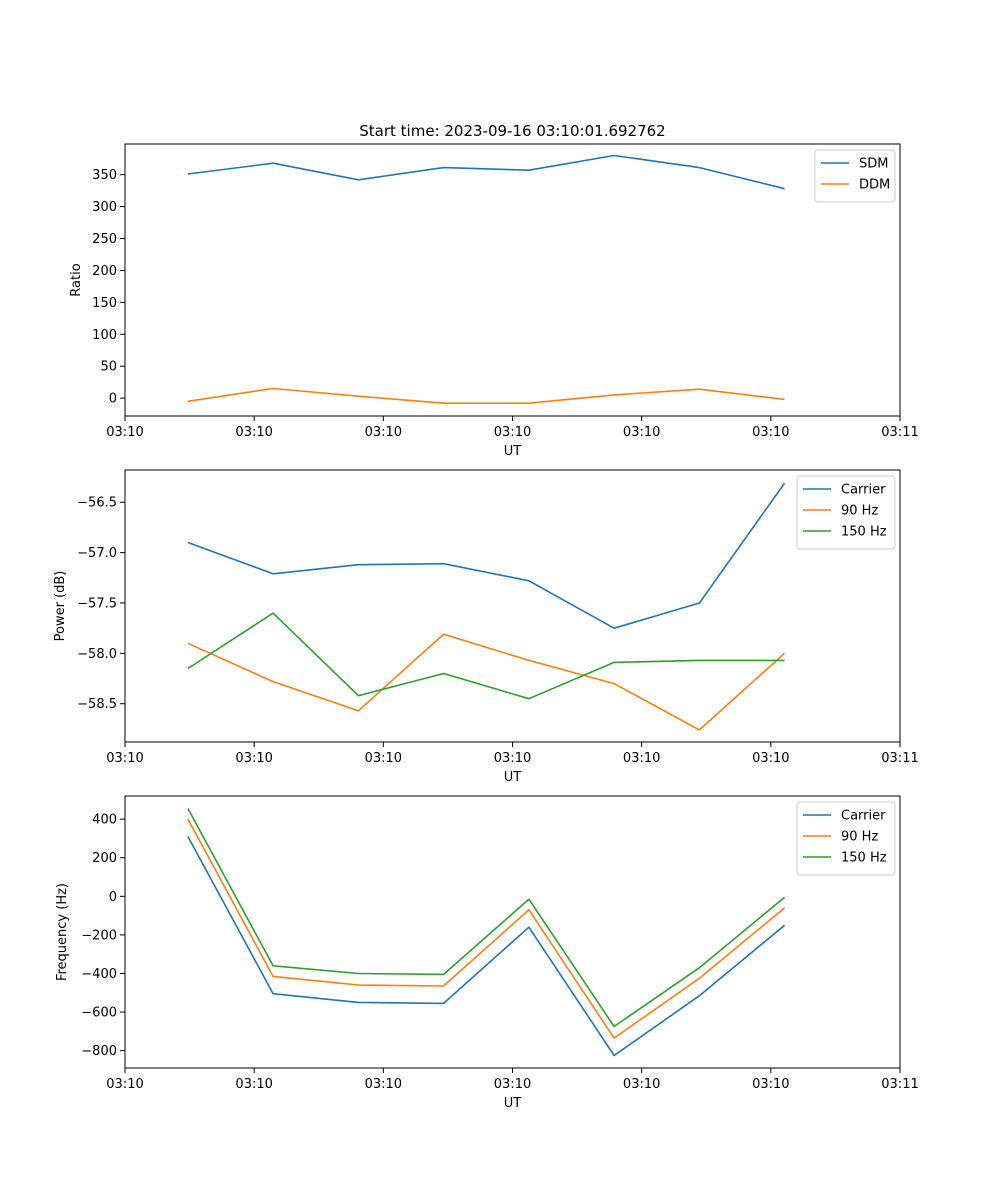  I want to click on y-tick-label: 400, so click(104, 820).